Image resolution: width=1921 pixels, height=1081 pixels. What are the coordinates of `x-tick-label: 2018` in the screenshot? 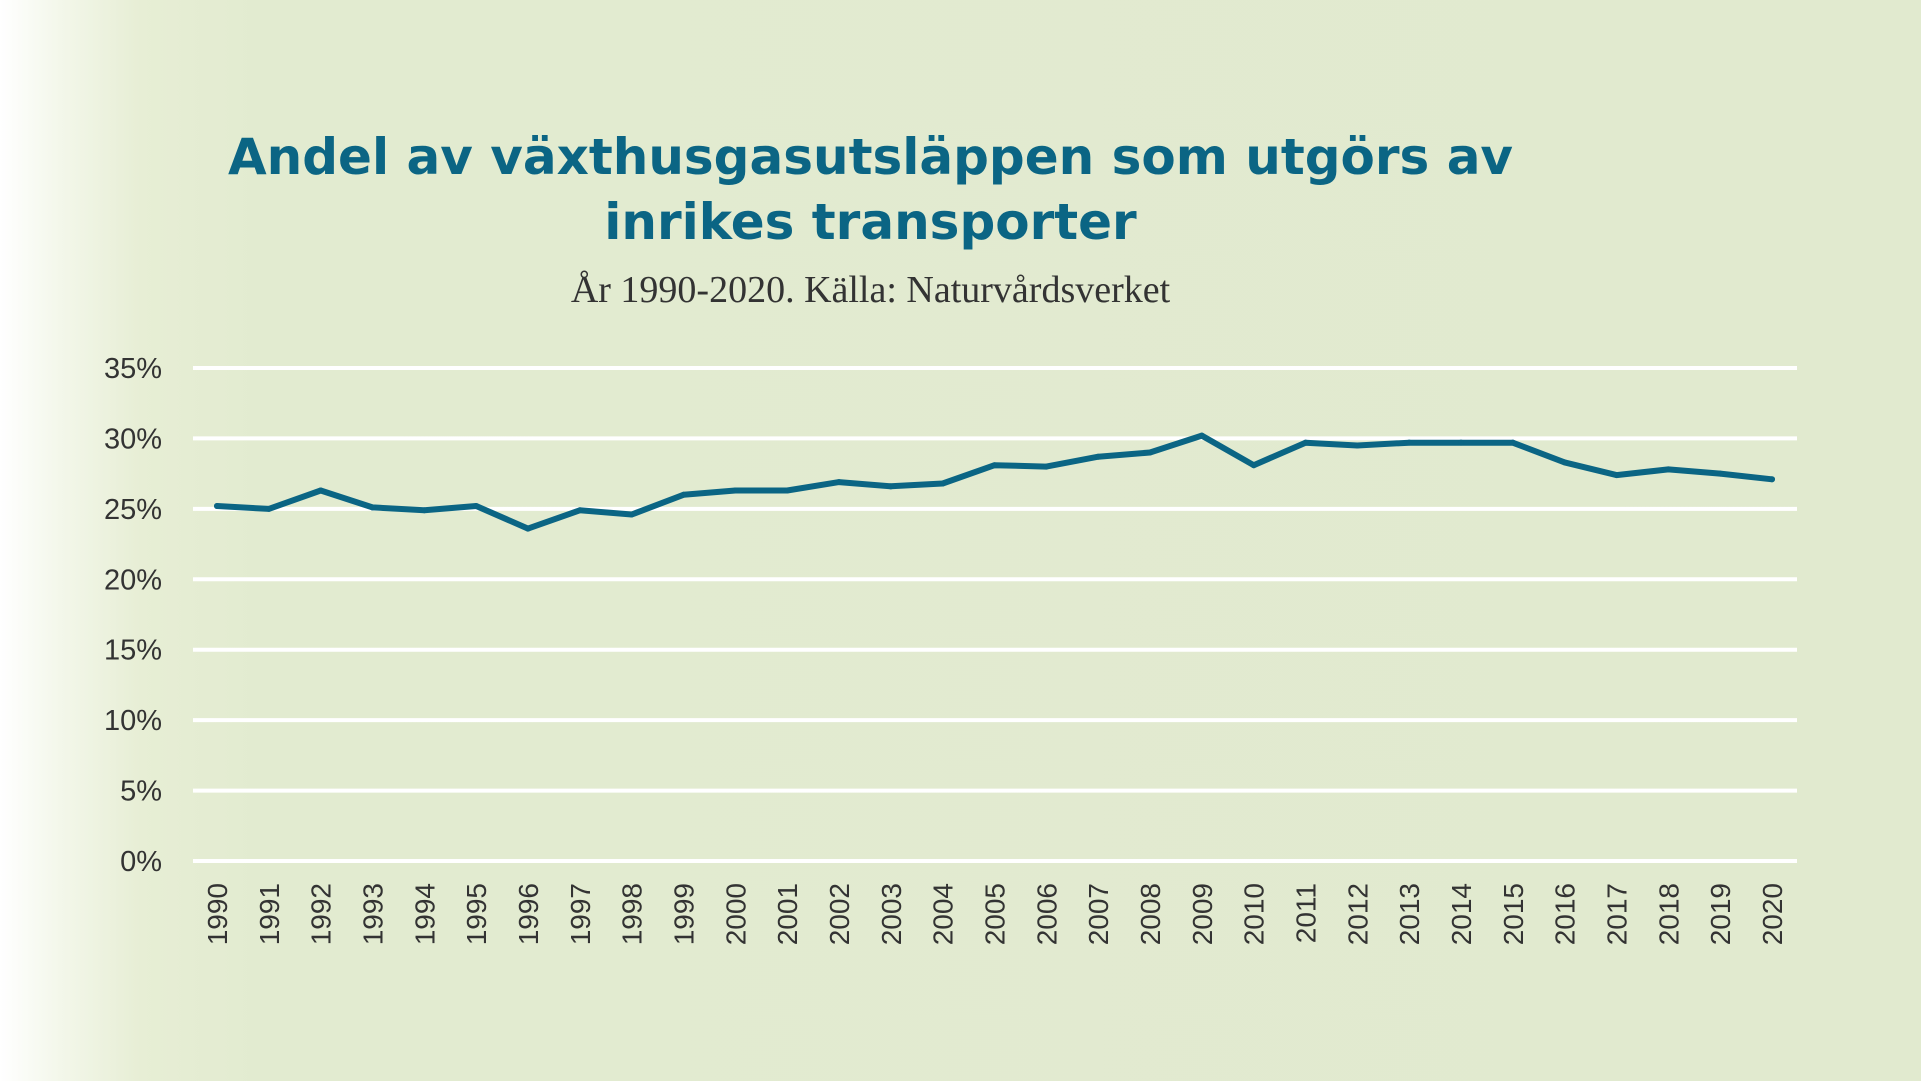 It's located at (1668, 914).